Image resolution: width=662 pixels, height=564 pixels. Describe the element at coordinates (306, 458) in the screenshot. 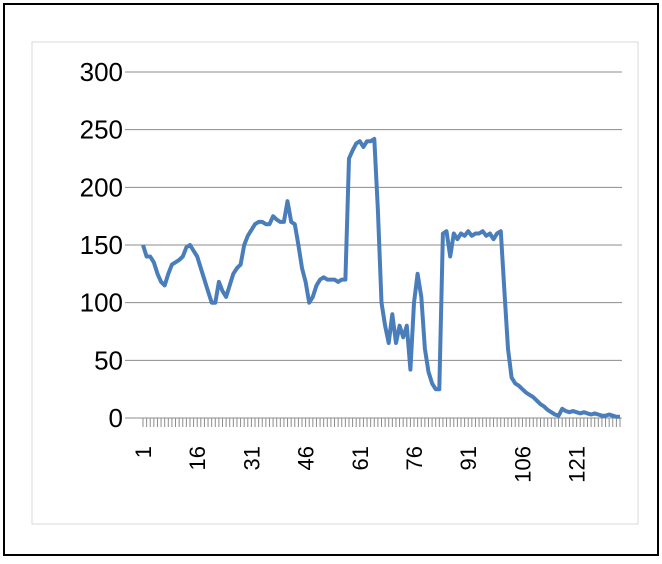

I see `x-tick-label: 46` at that location.